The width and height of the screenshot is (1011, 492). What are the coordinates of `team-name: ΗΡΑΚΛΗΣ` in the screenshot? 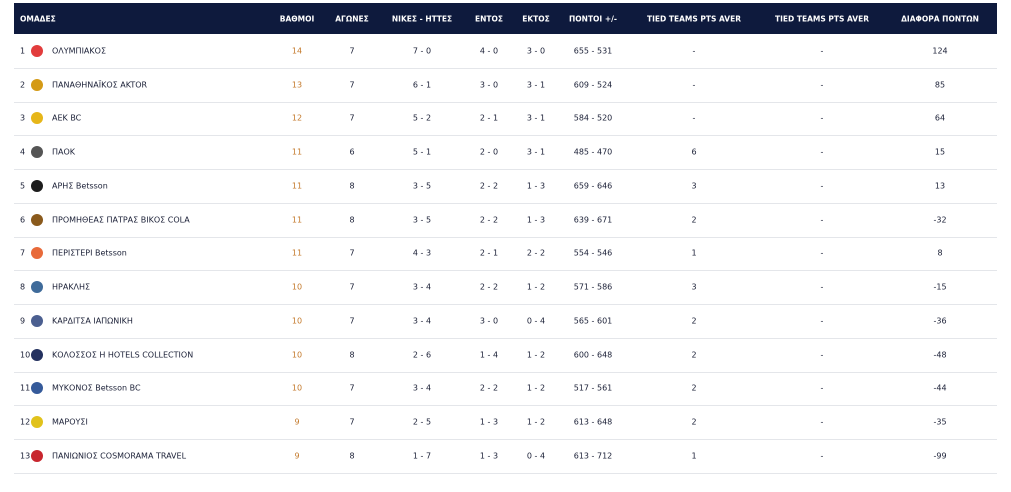 It's located at (71, 287).